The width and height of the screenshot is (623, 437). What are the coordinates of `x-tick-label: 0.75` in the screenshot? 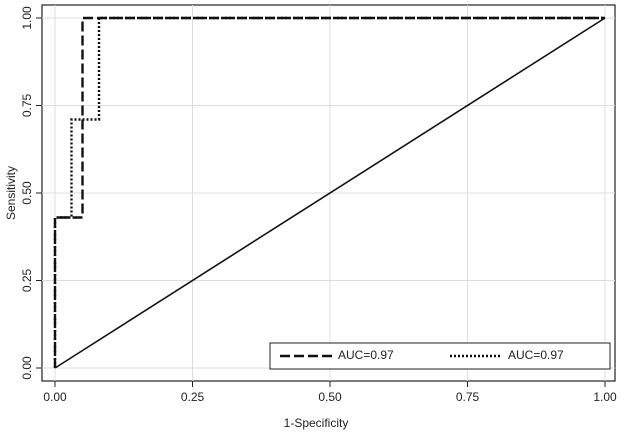 It's located at (468, 397).